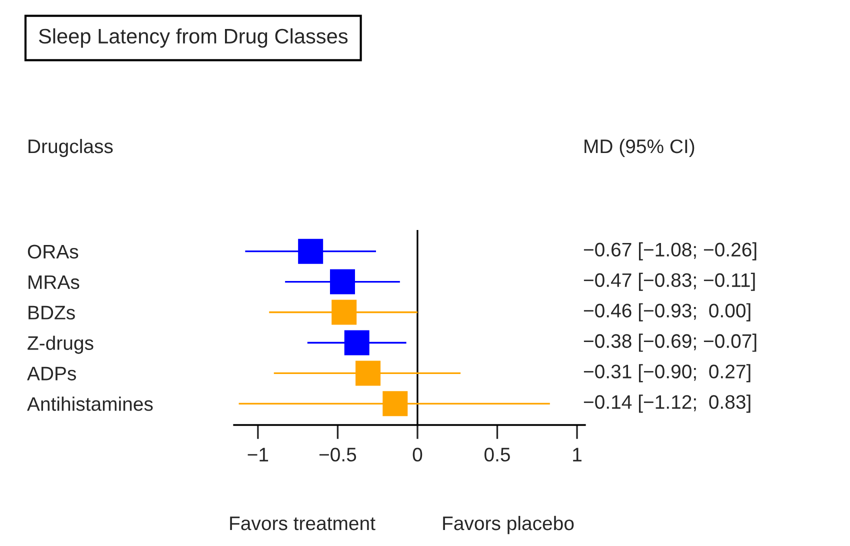 Image resolution: width=850 pixels, height=546 pixels. I want to click on x-tick-label: 0, so click(417, 455).